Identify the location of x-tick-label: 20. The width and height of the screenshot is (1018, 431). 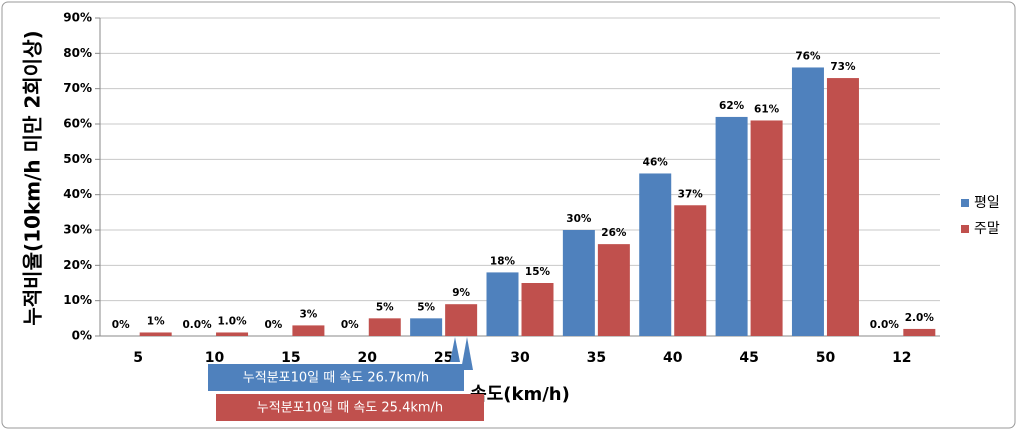
(368, 358).